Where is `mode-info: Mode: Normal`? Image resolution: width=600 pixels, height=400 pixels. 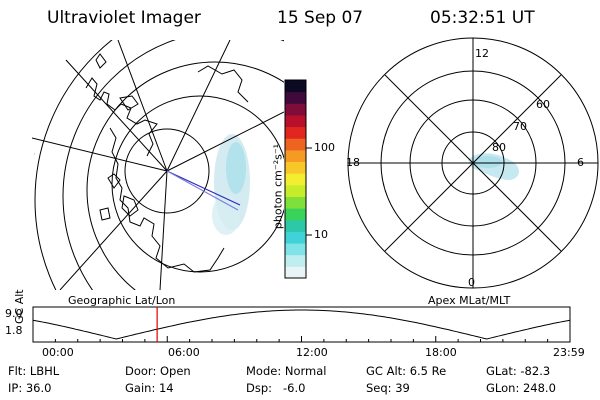 mode-info: Mode: Normal is located at coordinates (286, 371).